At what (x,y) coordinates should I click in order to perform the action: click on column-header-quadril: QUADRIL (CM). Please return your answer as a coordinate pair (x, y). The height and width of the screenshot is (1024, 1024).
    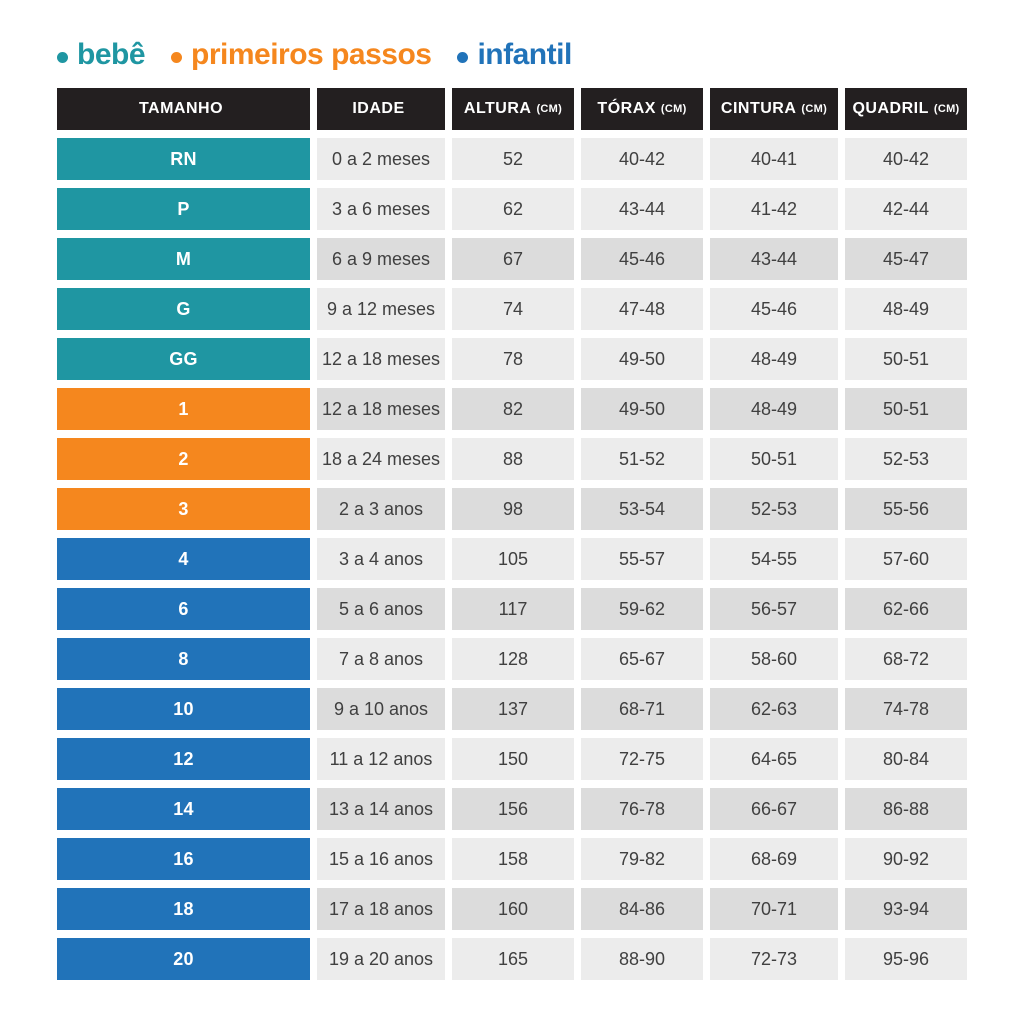
    Looking at the image, I should click on (906, 109).